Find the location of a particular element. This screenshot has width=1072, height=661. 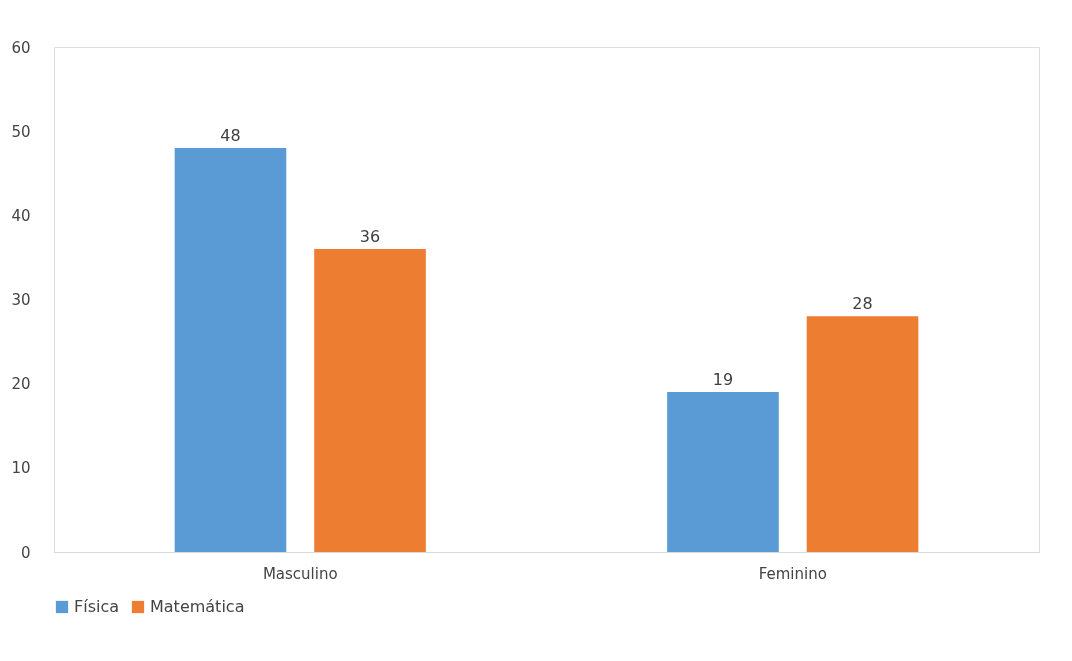

y-tick-label: 50 is located at coordinates (21, 131).